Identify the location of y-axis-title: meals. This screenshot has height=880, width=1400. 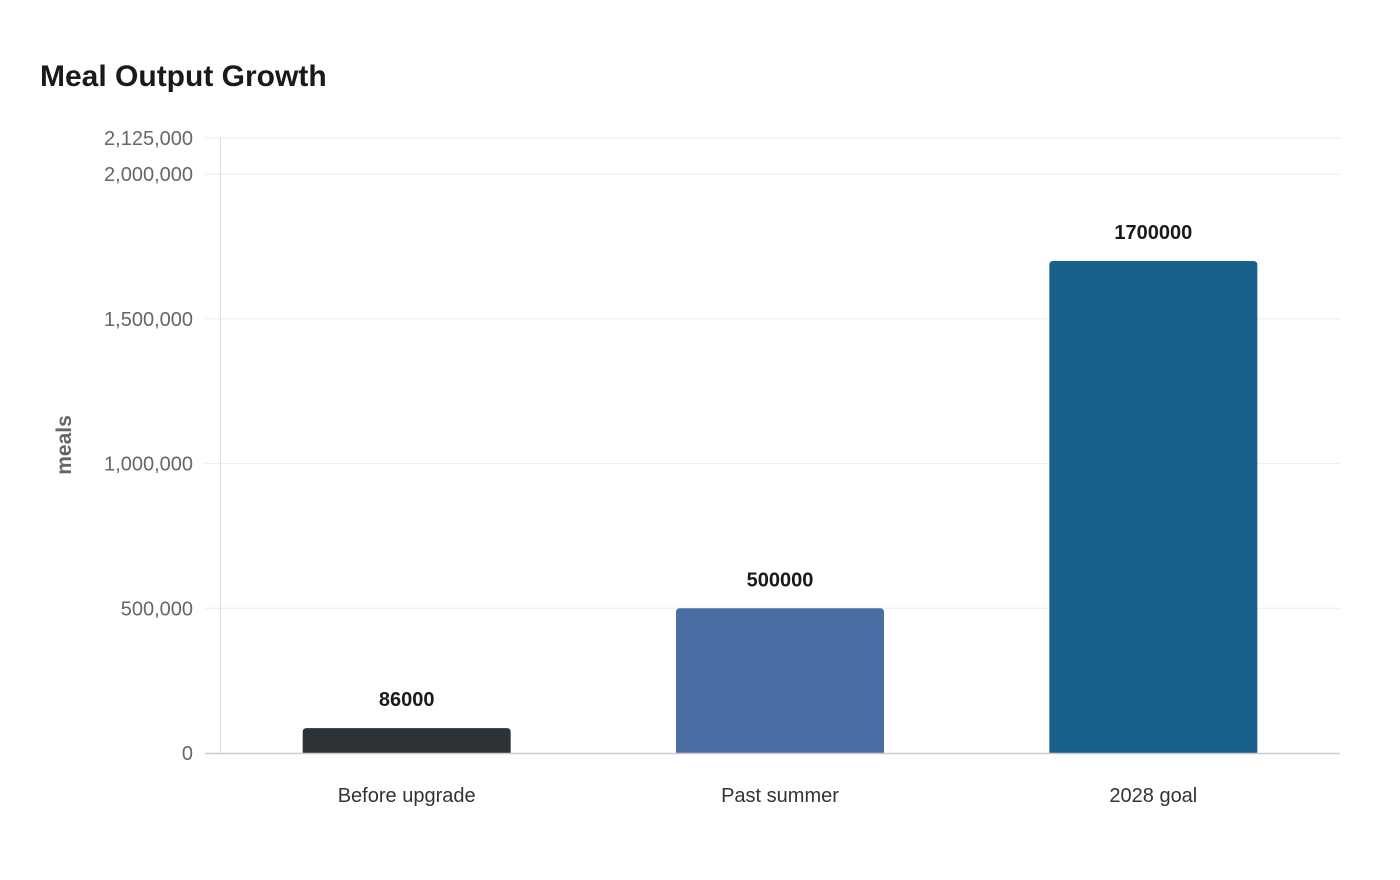
(64, 445).